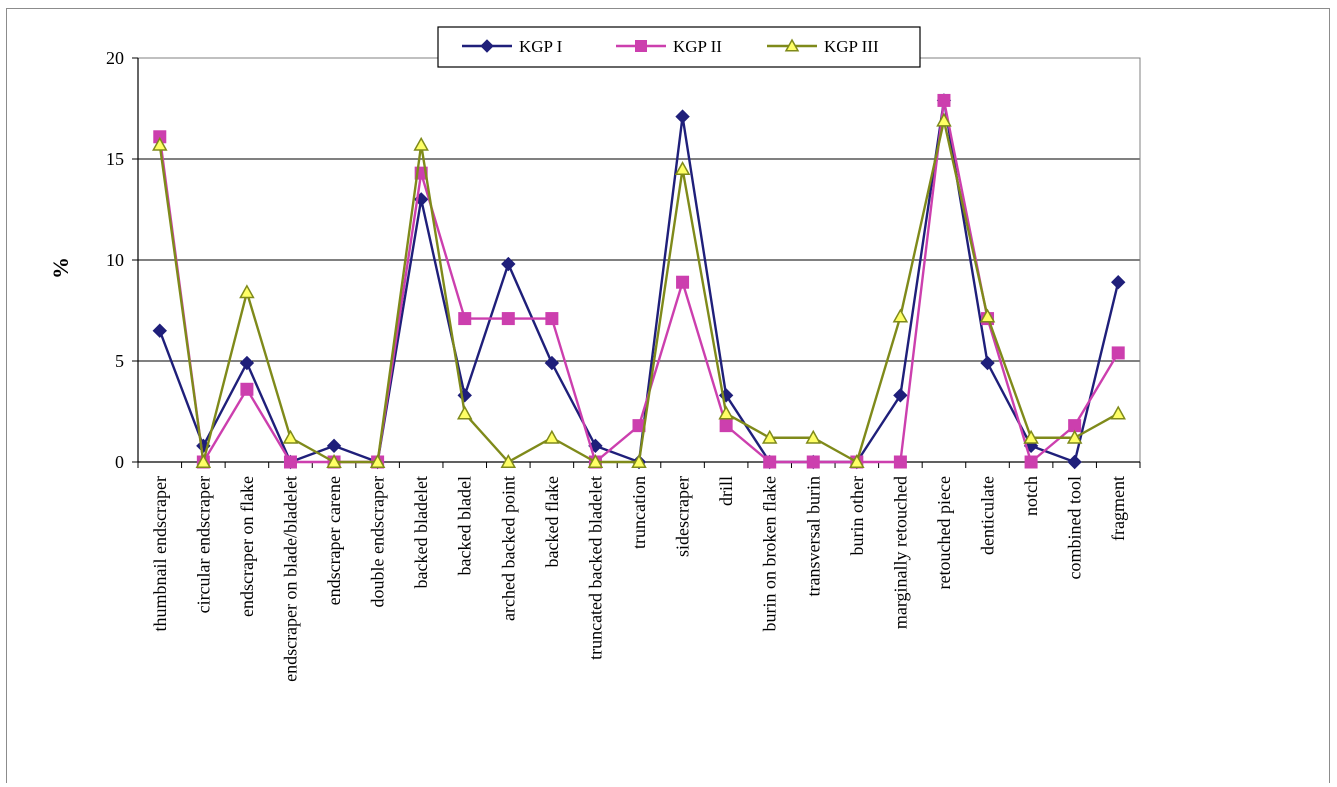 This screenshot has height=787, width=1337. I want to click on x-tick-label: backed flake, so click(552, 521).